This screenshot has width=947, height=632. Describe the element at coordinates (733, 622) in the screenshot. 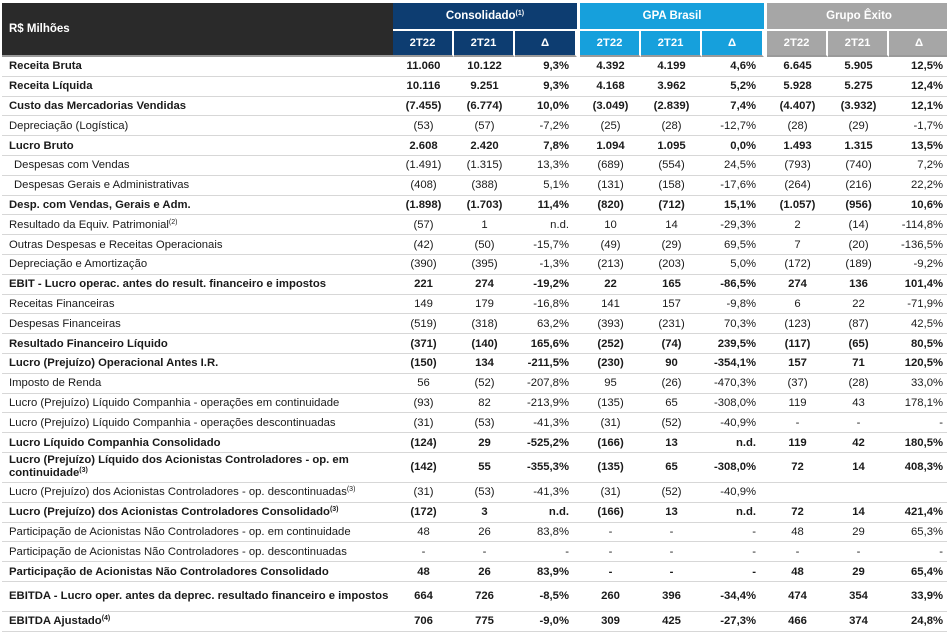

I see `delta-cell: -27,3%` at that location.